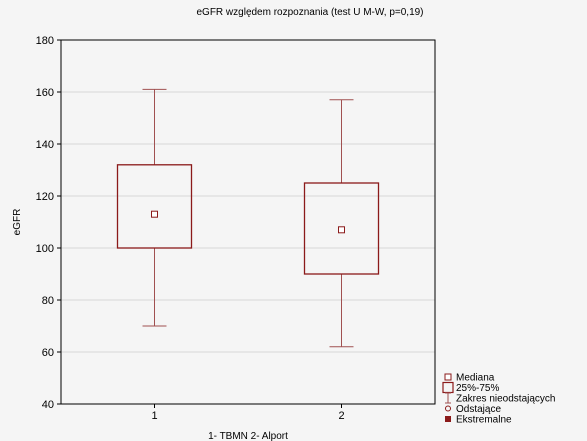  I want to click on x-tick-label: 1, so click(154, 416).